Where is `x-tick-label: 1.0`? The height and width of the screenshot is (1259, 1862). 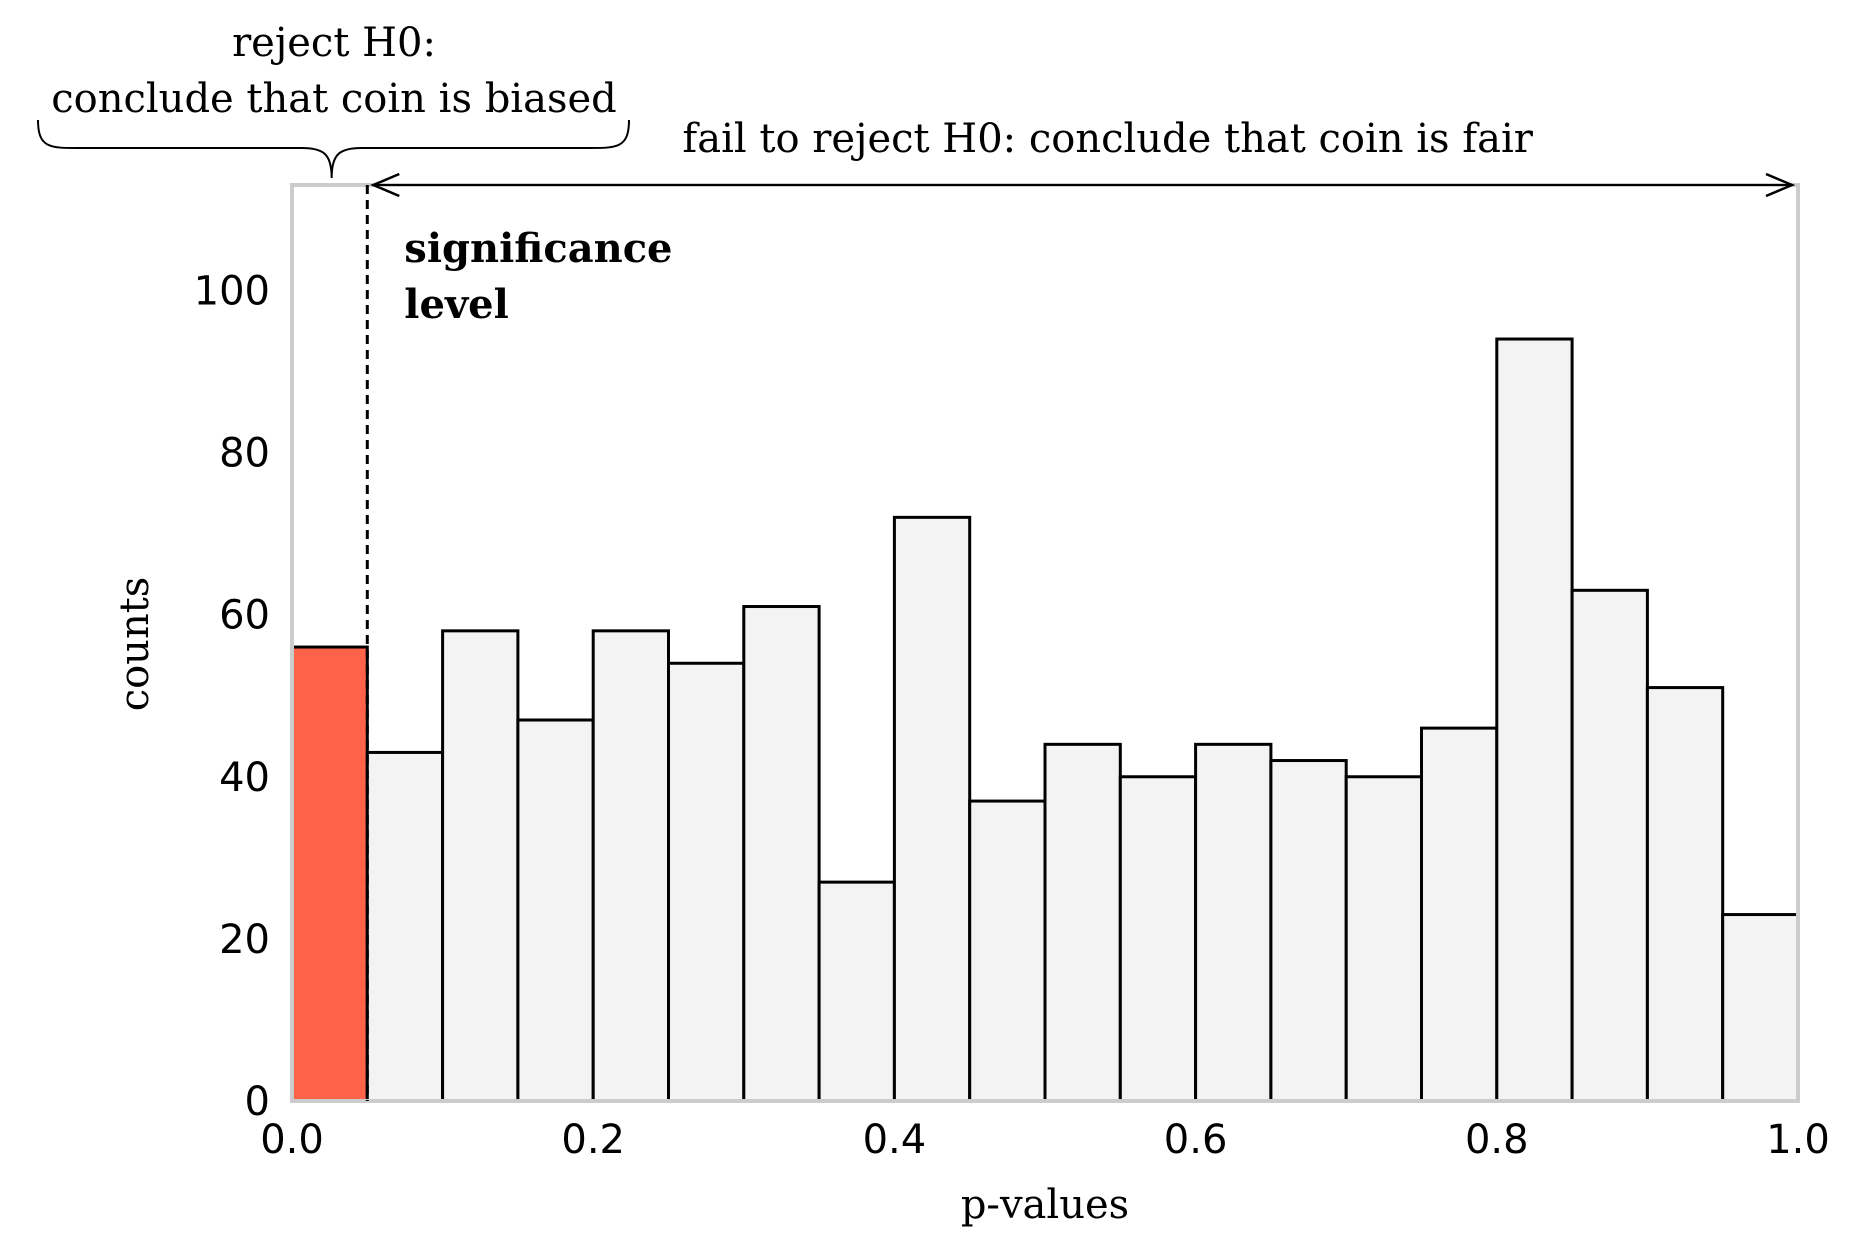
x-tick-label: 1.0 is located at coordinates (1798, 1140).